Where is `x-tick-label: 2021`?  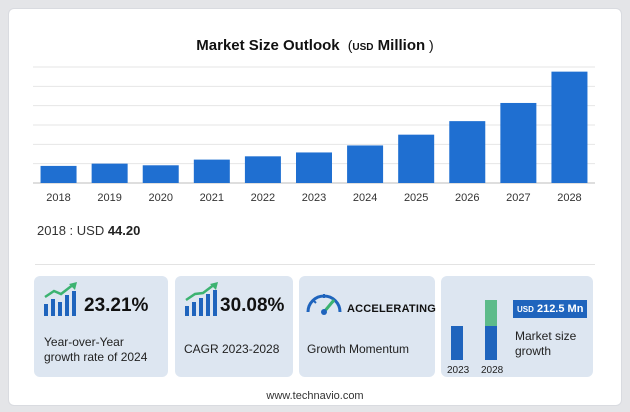 x-tick-label: 2021 is located at coordinates (212, 198).